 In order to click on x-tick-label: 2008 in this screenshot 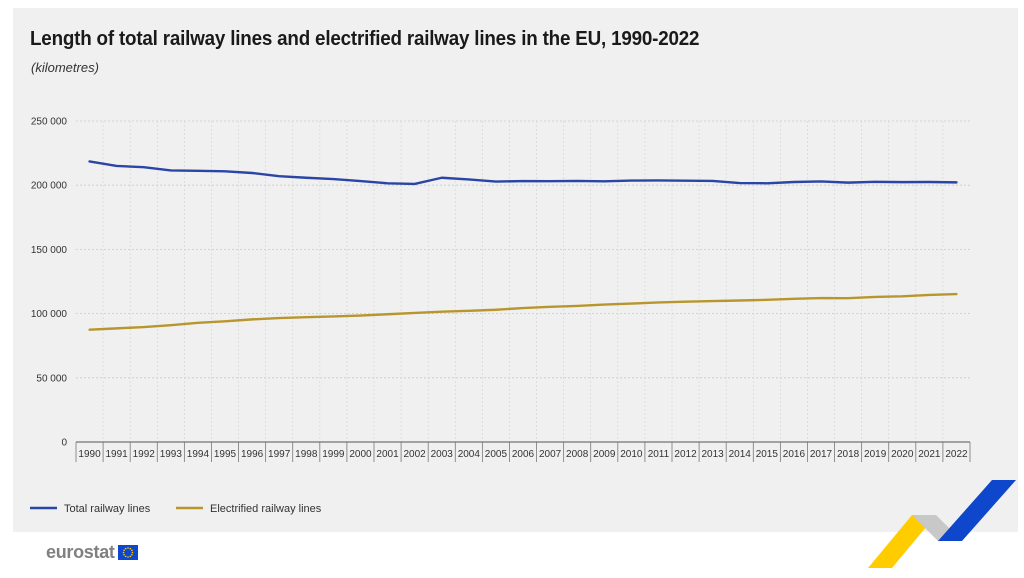, I will do `click(577, 454)`.